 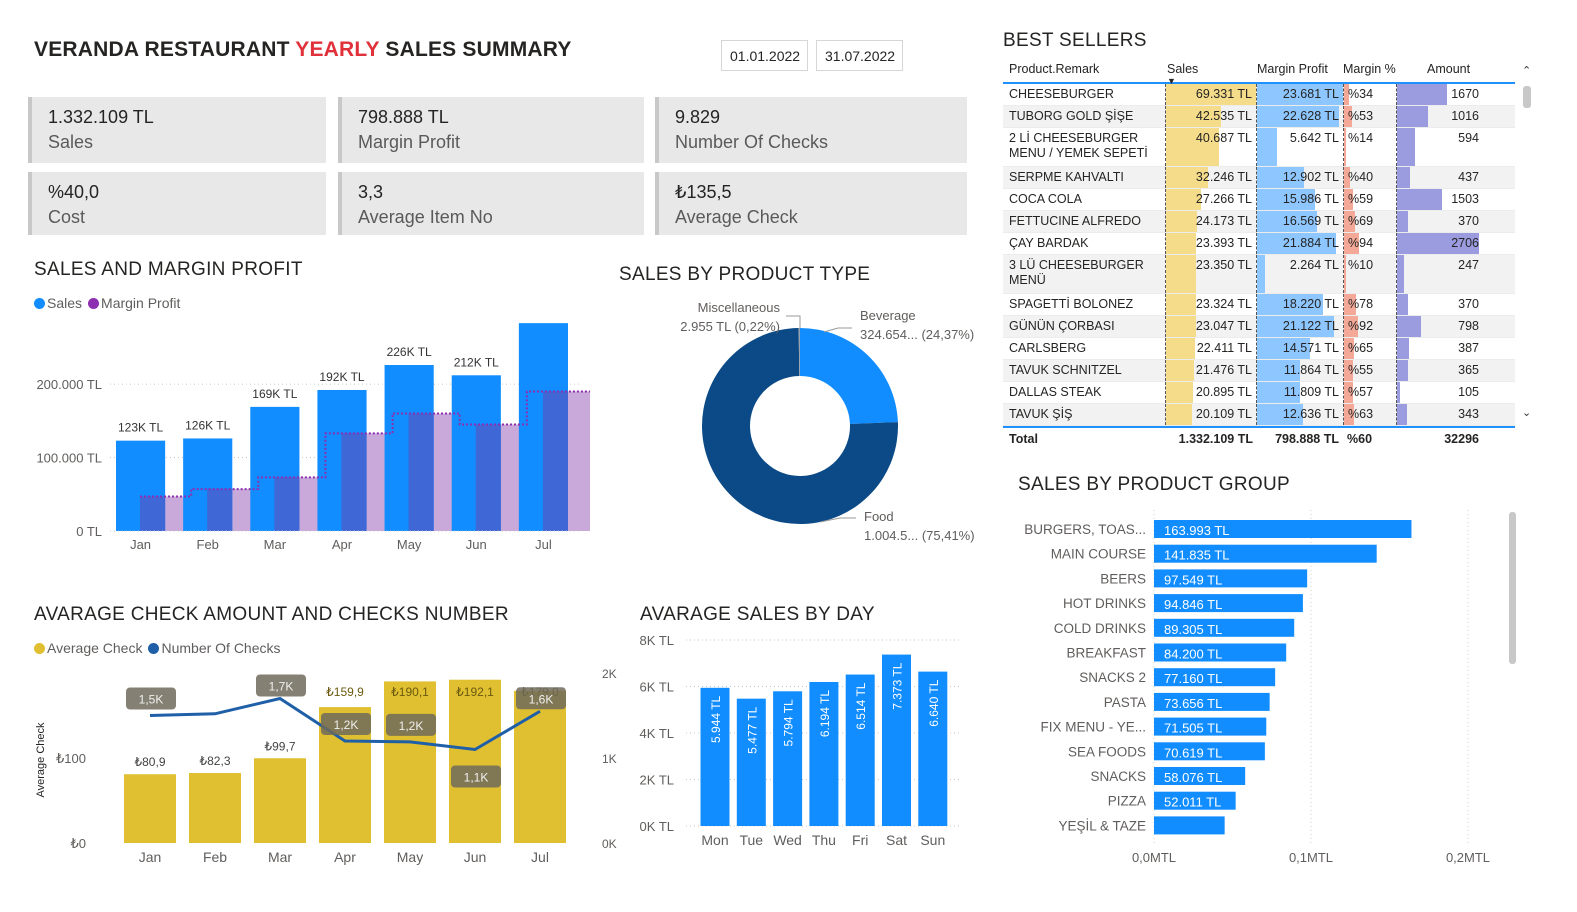 I want to click on table-row: GÜNÜN ÇORBASI 23.047 TL 21.122 TL %92 798, so click(x=1259, y=327).